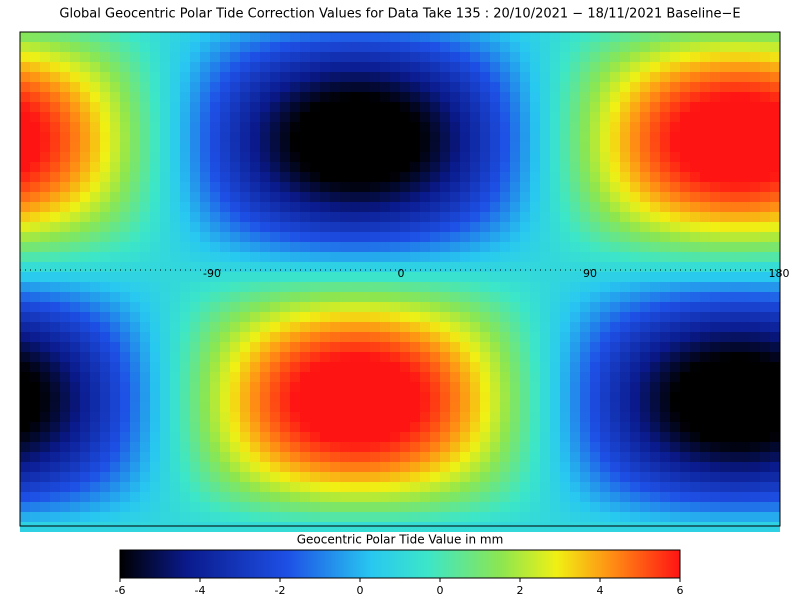 The height and width of the screenshot is (600, 800). What do you see at coordinates (120, 590) in the screenshot?
I see `colorbar-tick-label: -6` at bounding box center [120, 590].